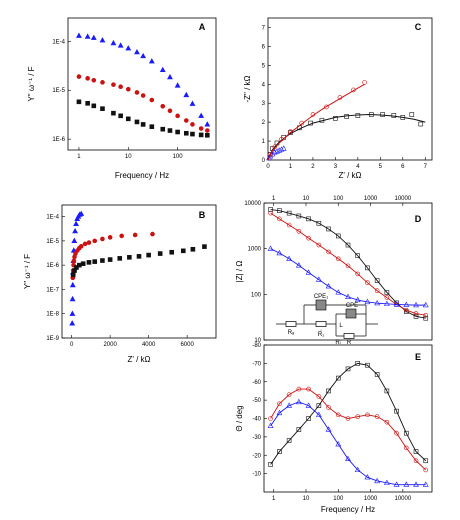 This screenshot has width=460, height=520. I want to click on y-tick-label: -30, so click(256, 438).